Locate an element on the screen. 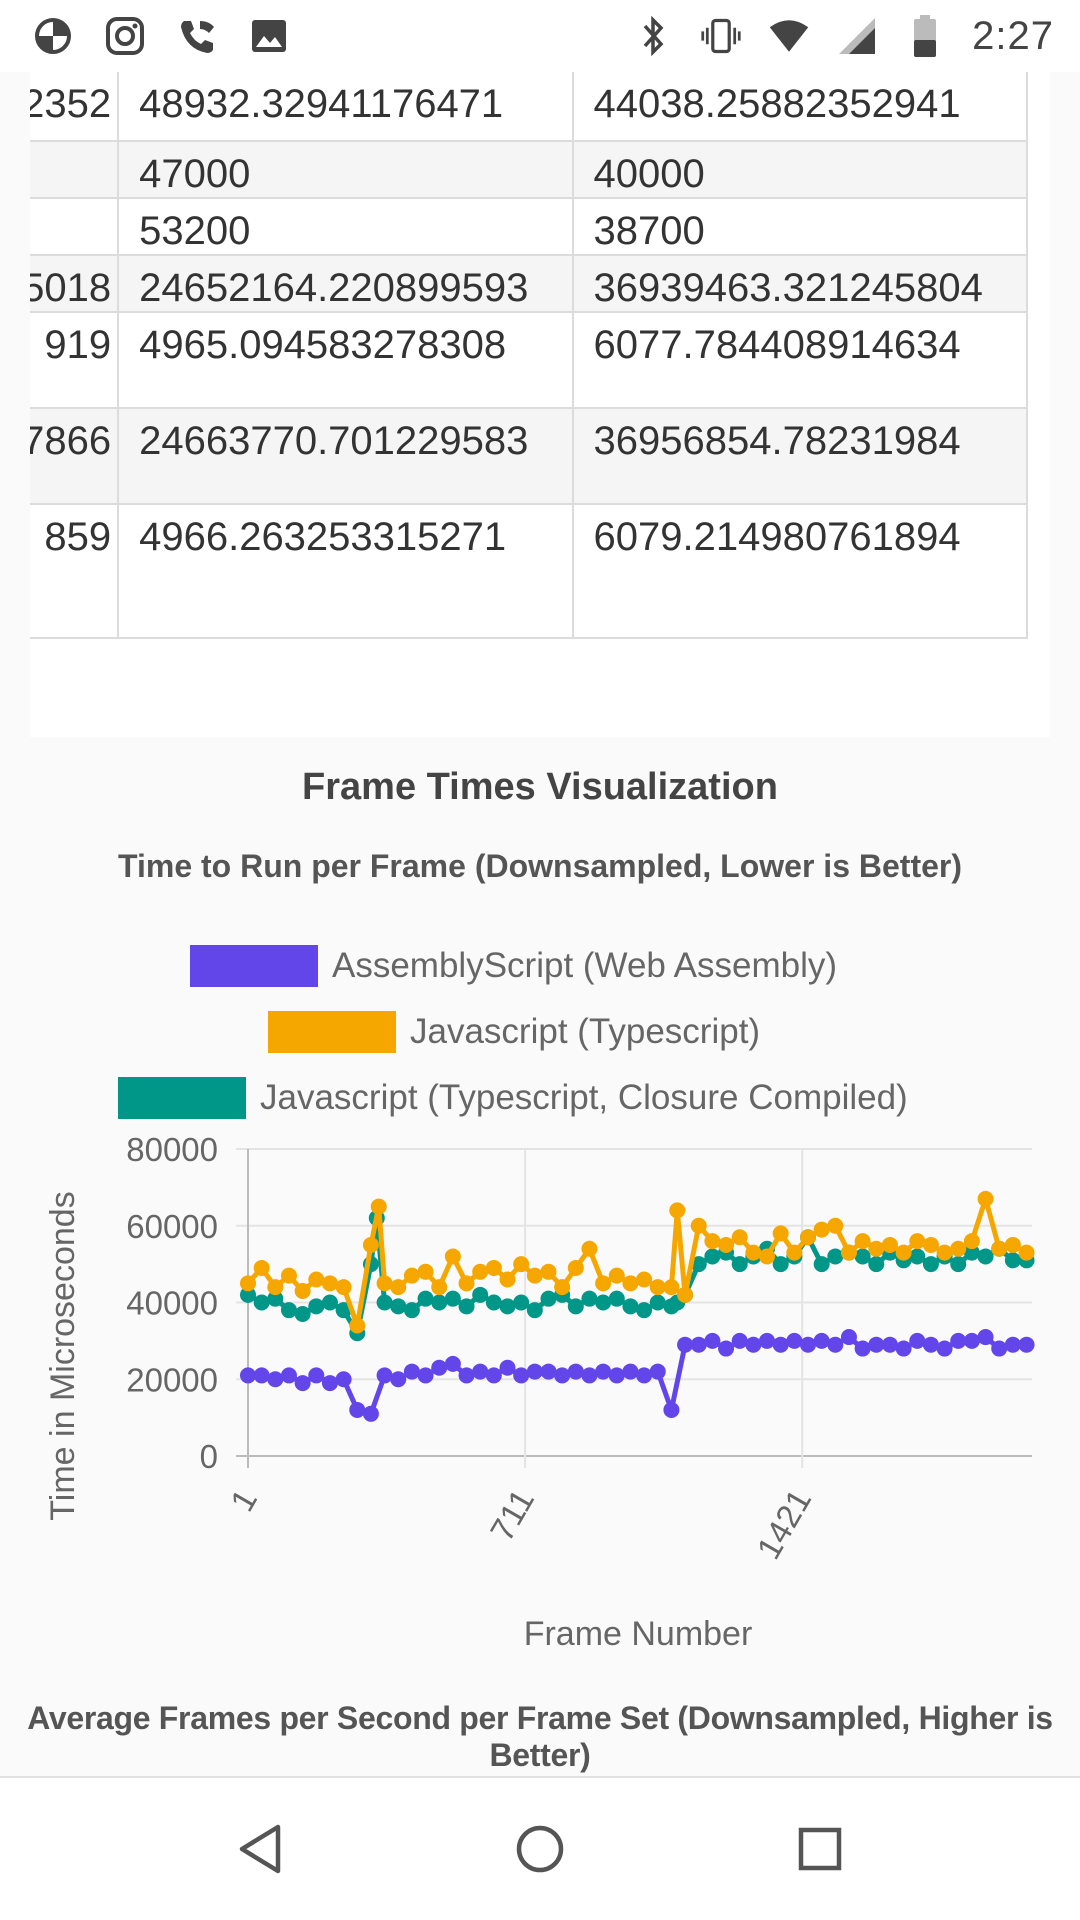 The width and height of the screenshot is (1080, 1920). table-cell: 7866 is located at coordinates (75, 456).